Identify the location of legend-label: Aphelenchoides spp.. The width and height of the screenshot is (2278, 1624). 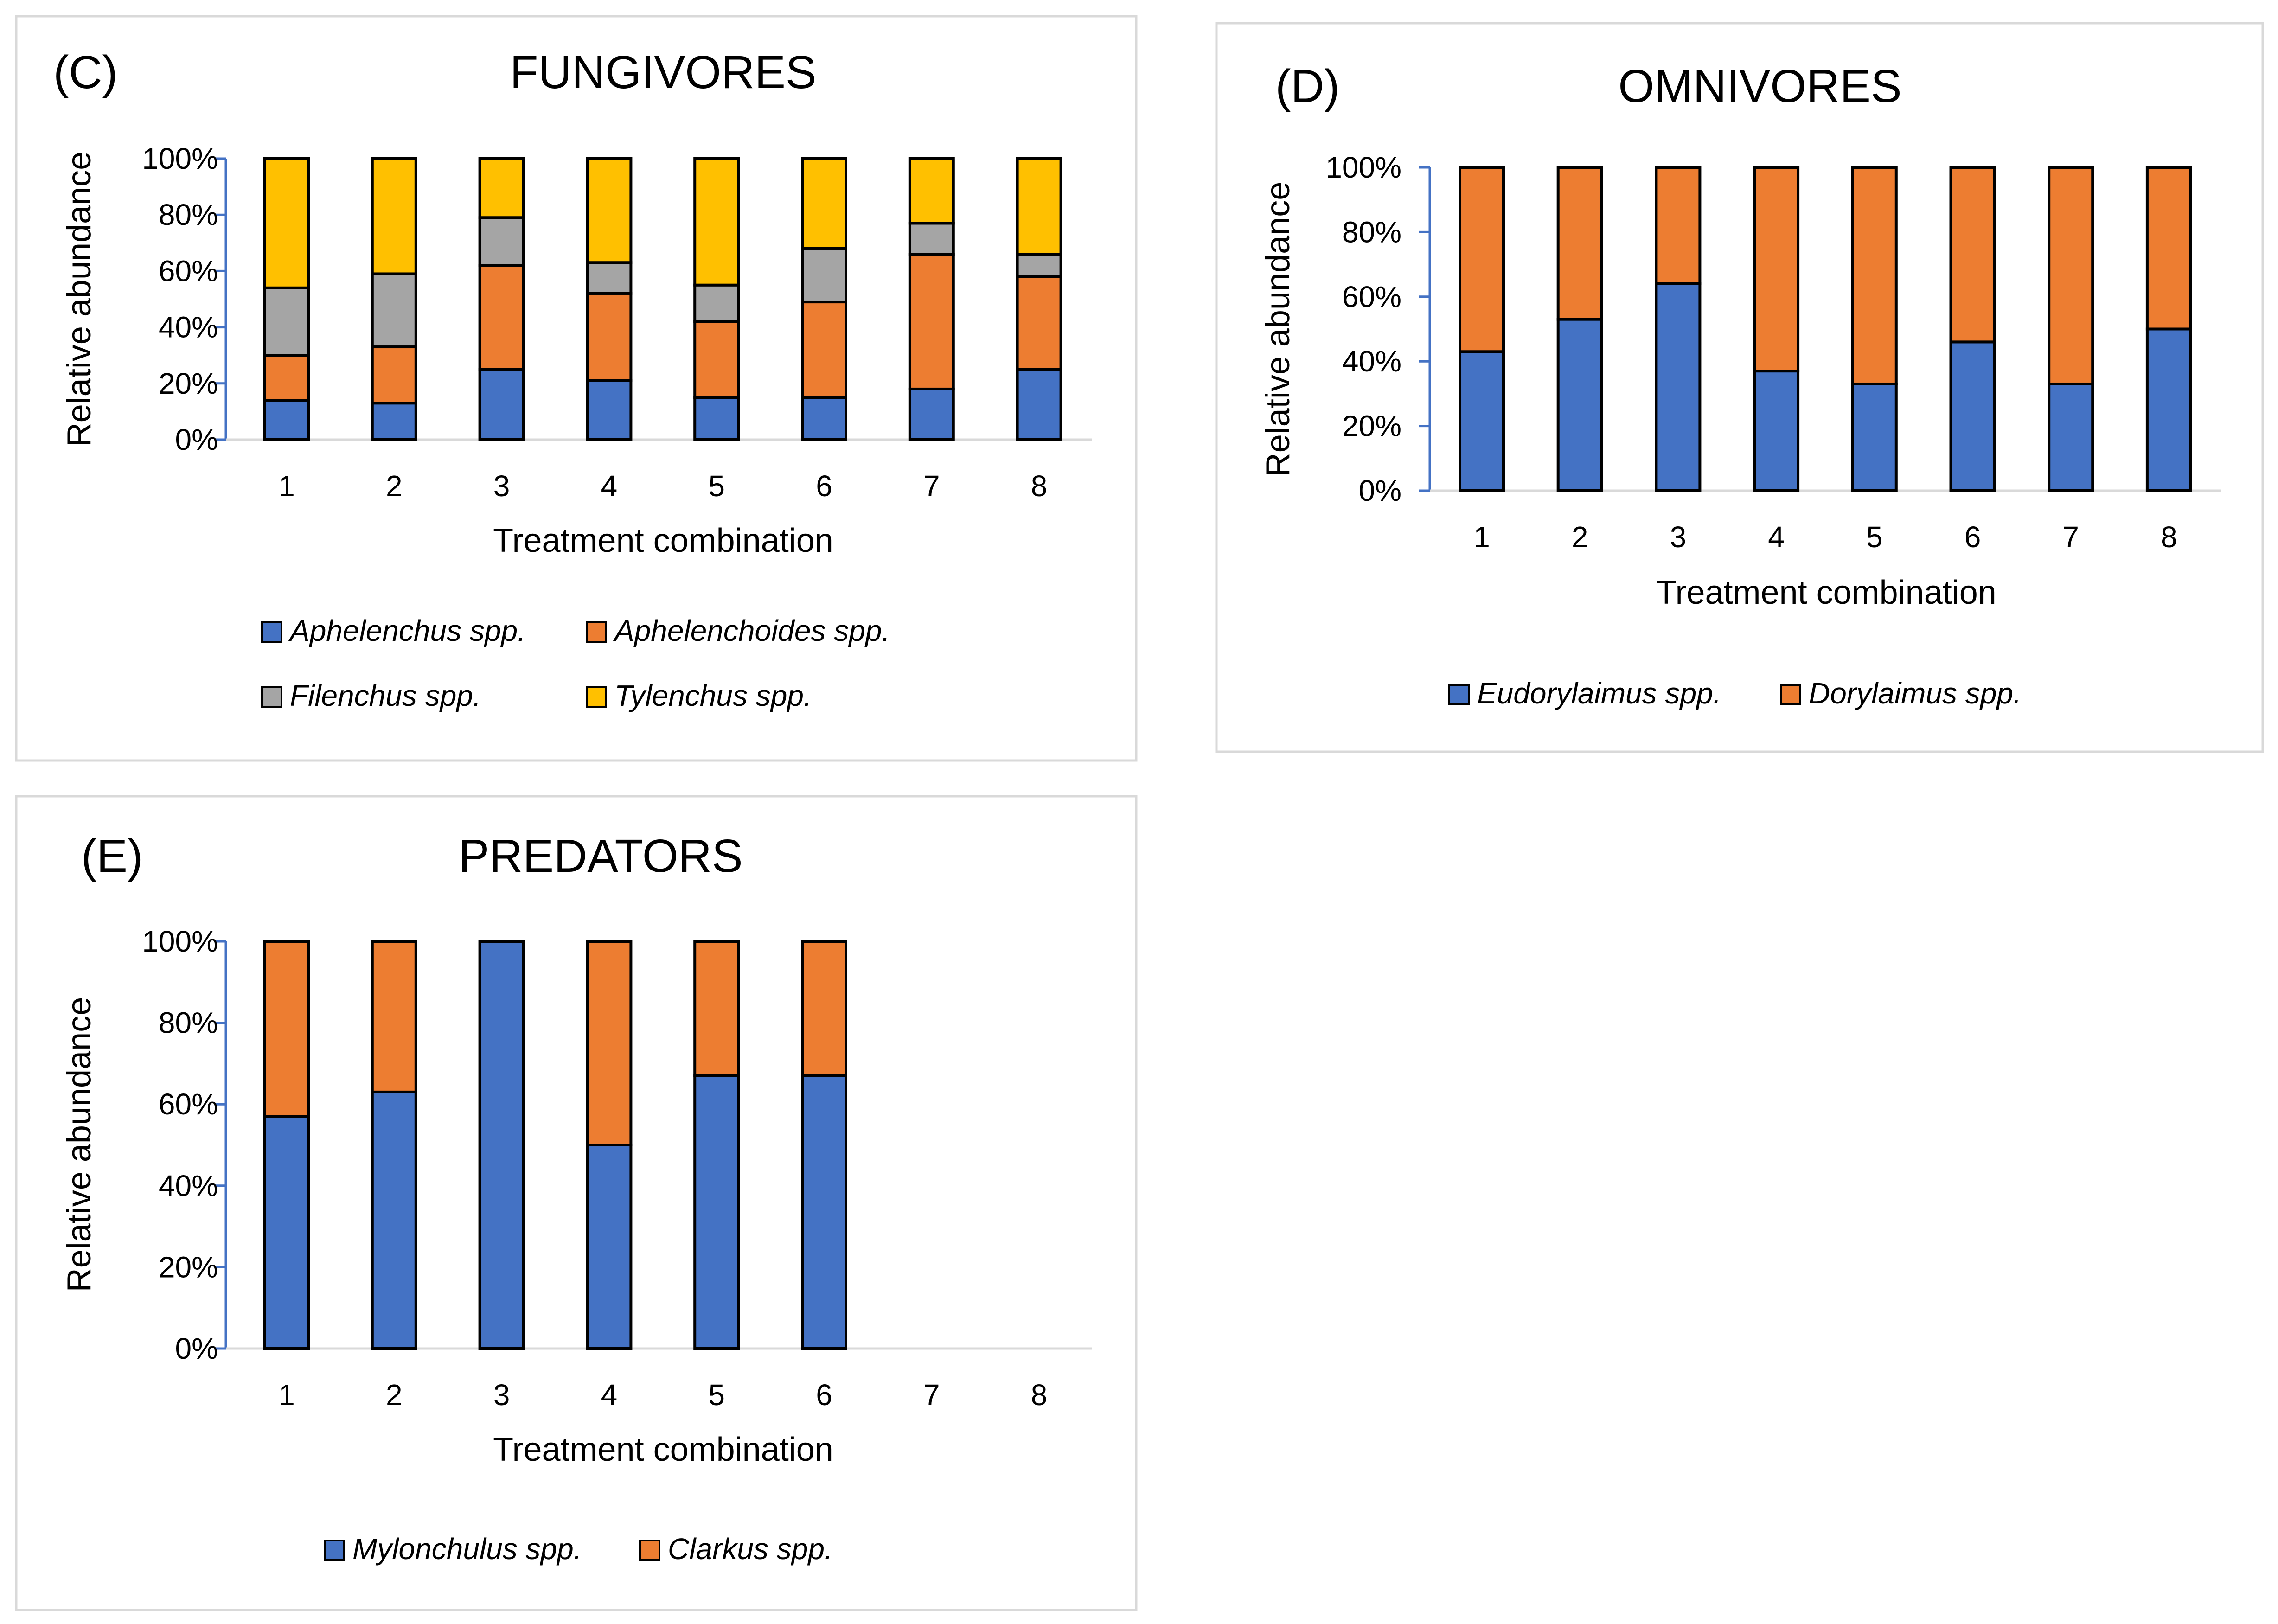
(751, 630).